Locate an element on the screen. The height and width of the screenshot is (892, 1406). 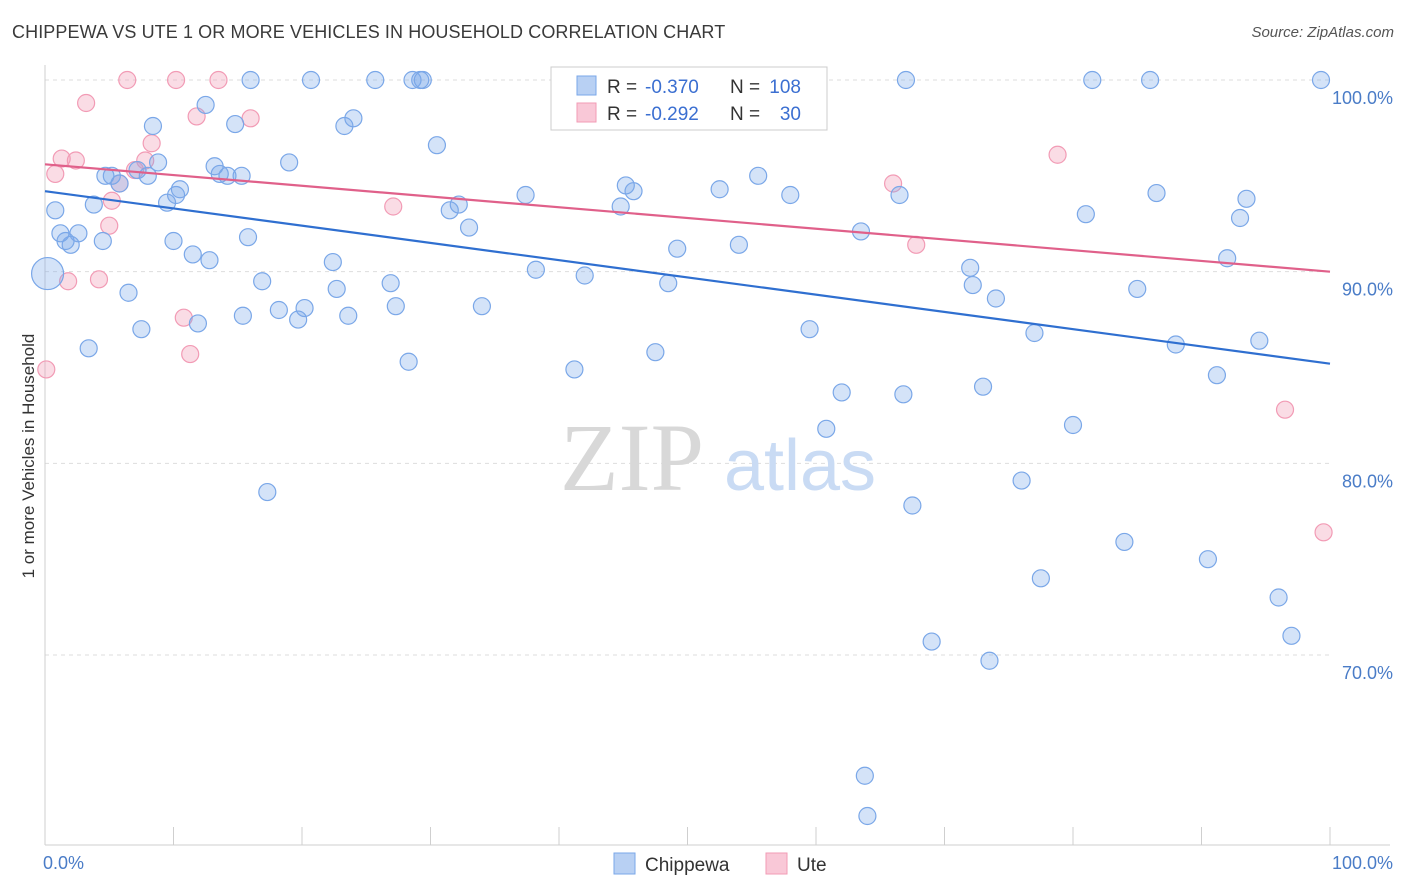
stats-swatch-ute is located at coordinates (586, 112).